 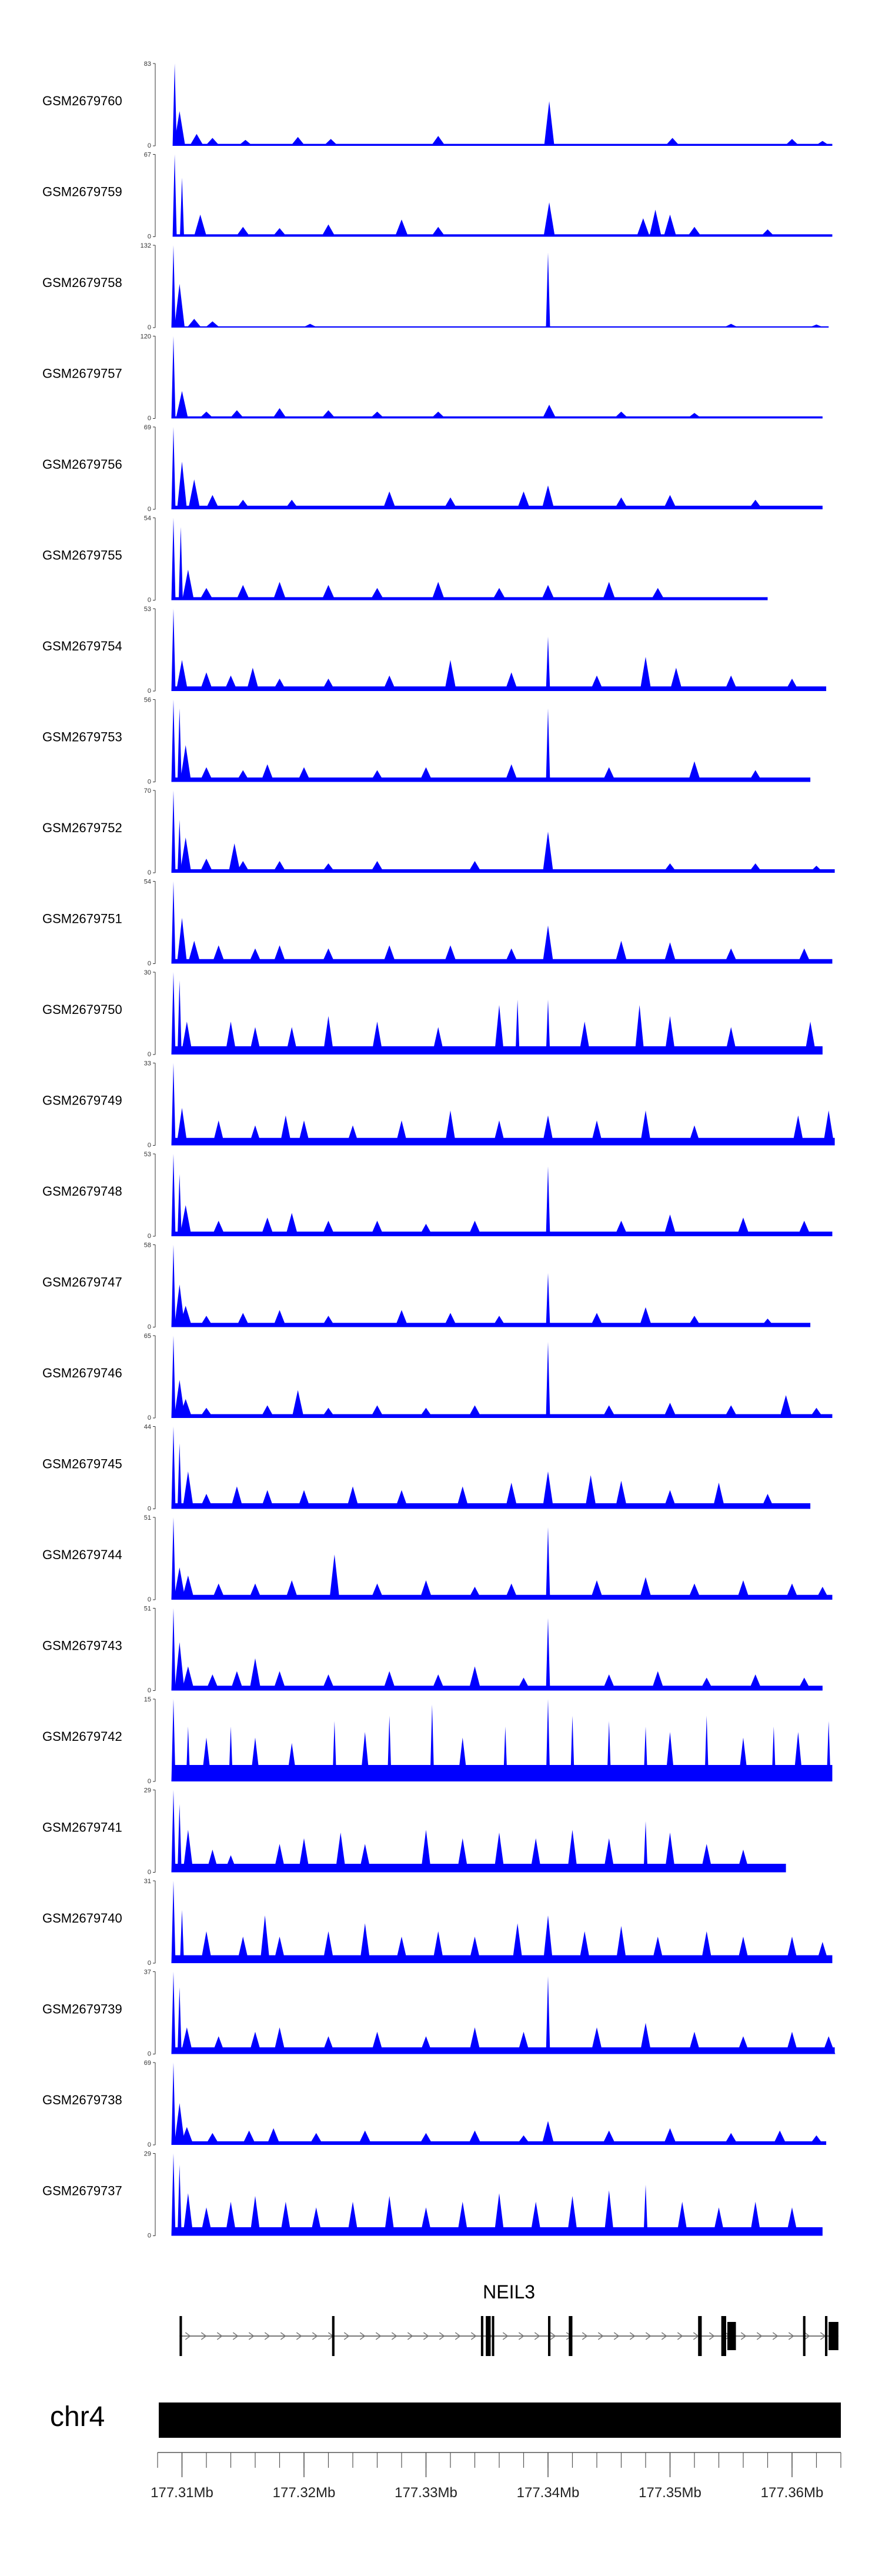 I want to click on track-ymax-label: 44, so click(x=147, y=1427).